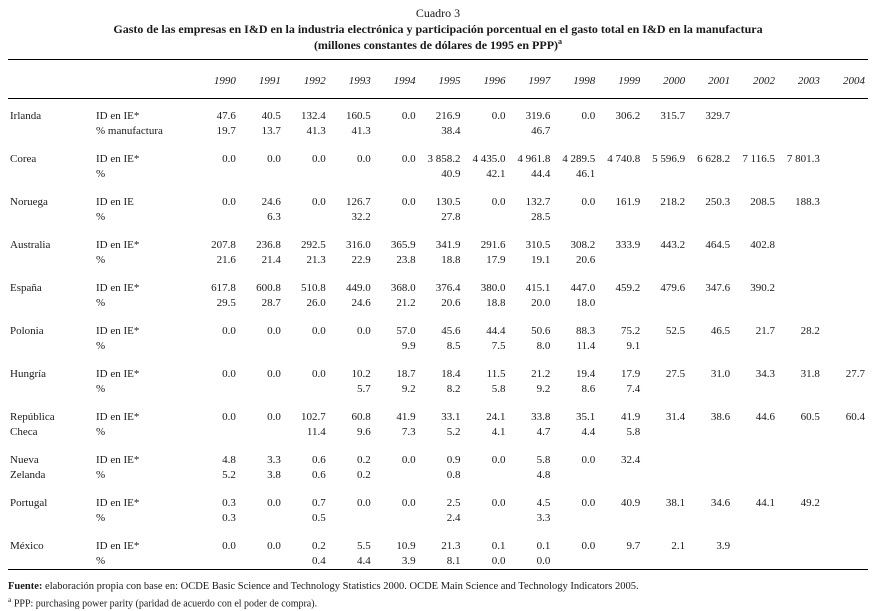  I want to click on value-cell: 380.0, so click(493, 287).